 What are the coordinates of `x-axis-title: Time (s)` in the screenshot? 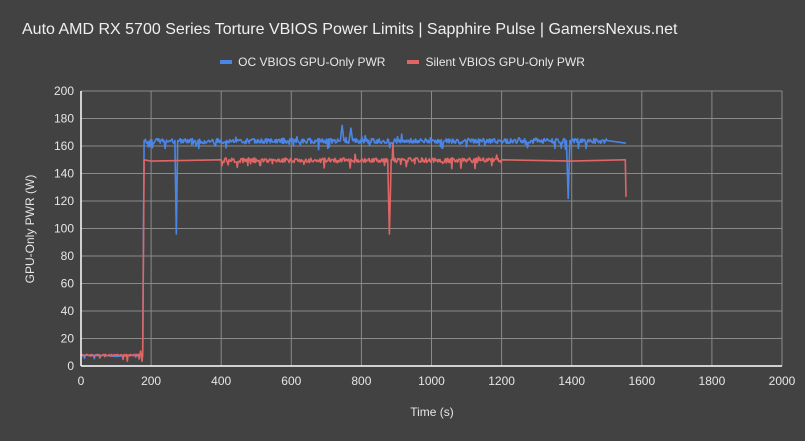 It's located at (432, 412).